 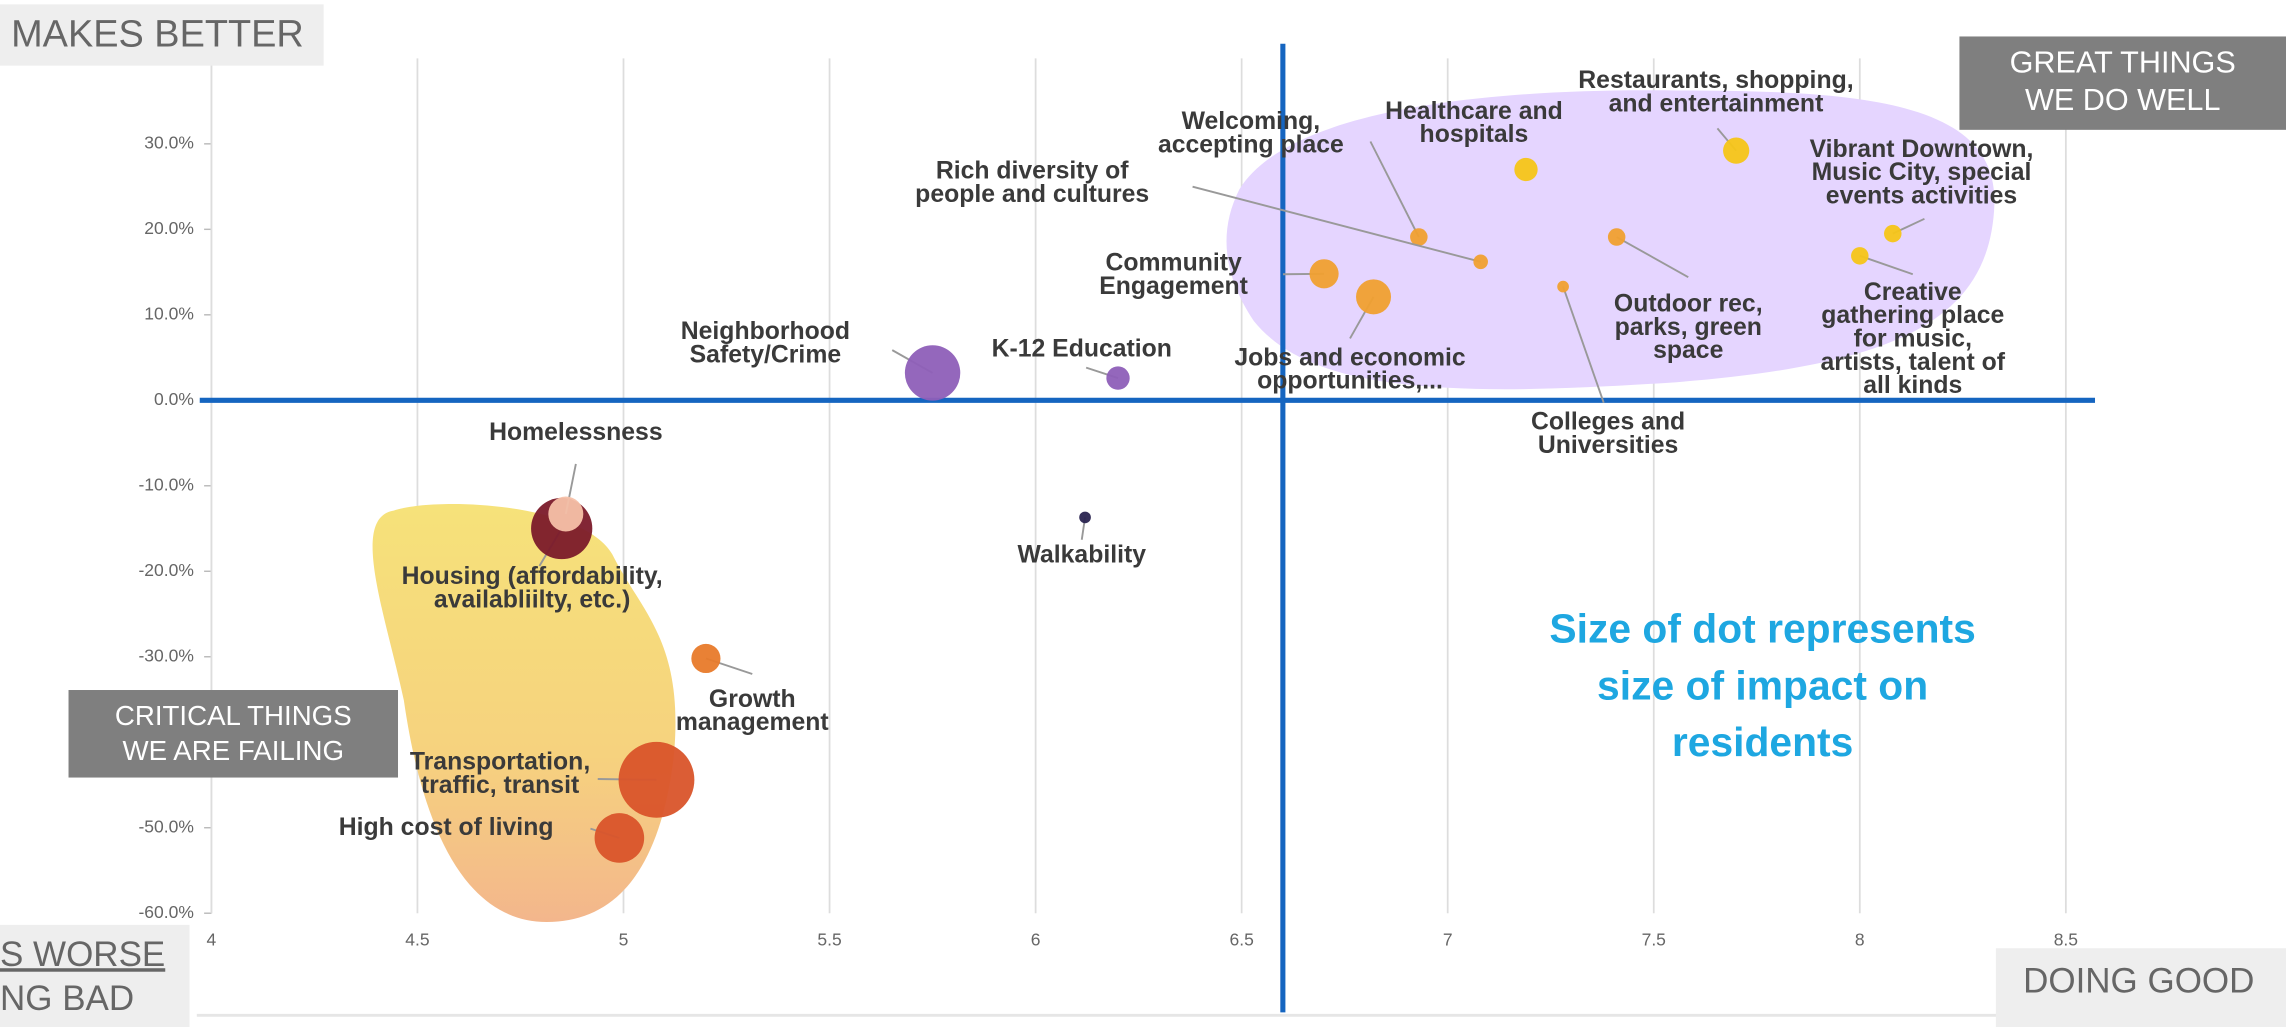 What do you see at coordinates (576, 432) in the screenshot?
I see `point-label: Homelessness` at bounding box center [576, 432].